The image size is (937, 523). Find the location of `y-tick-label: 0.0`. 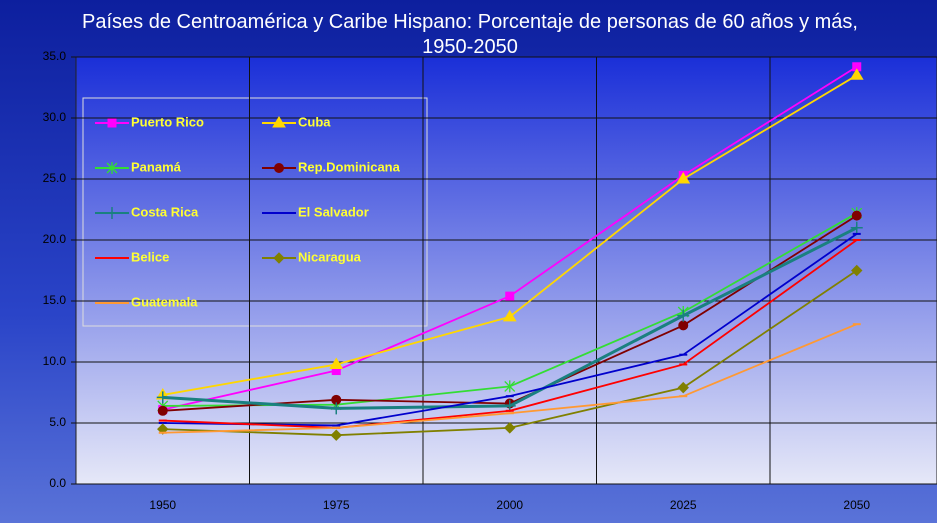

y-tick-label: 0.0 is located at coordinates (57, 483).